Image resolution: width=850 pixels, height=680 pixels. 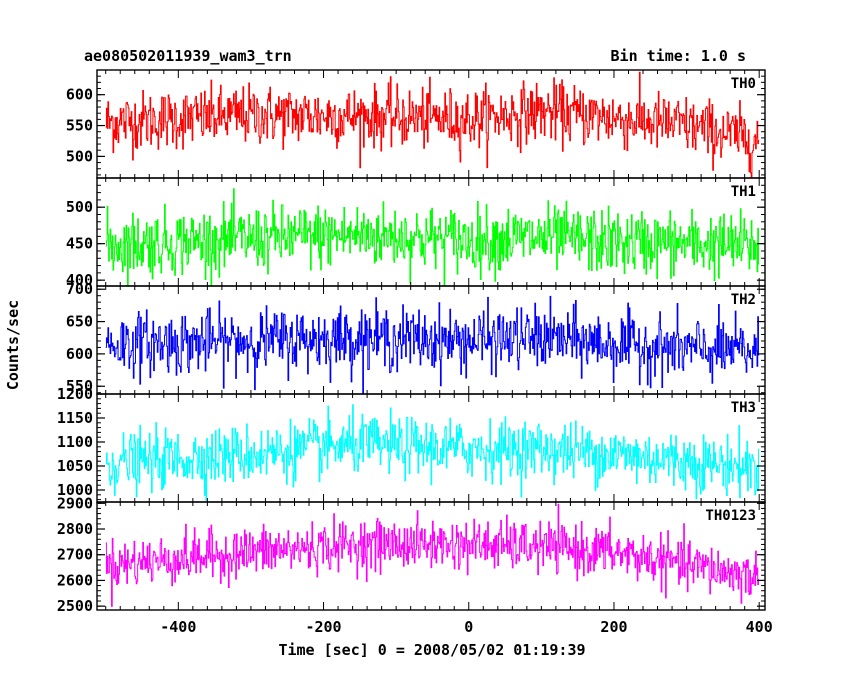 I want to click on panel-th0: 500 550 600 TH0, so click(x=416, y=124).